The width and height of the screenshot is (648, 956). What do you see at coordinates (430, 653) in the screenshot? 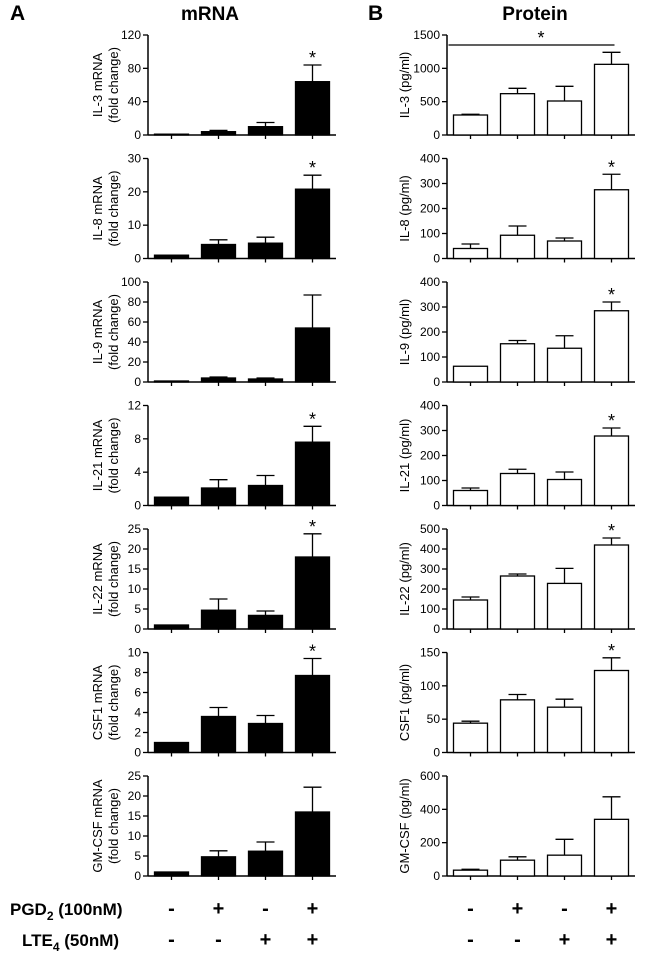
I see `y-tick-label: 150` at bounding box center [430, 653].